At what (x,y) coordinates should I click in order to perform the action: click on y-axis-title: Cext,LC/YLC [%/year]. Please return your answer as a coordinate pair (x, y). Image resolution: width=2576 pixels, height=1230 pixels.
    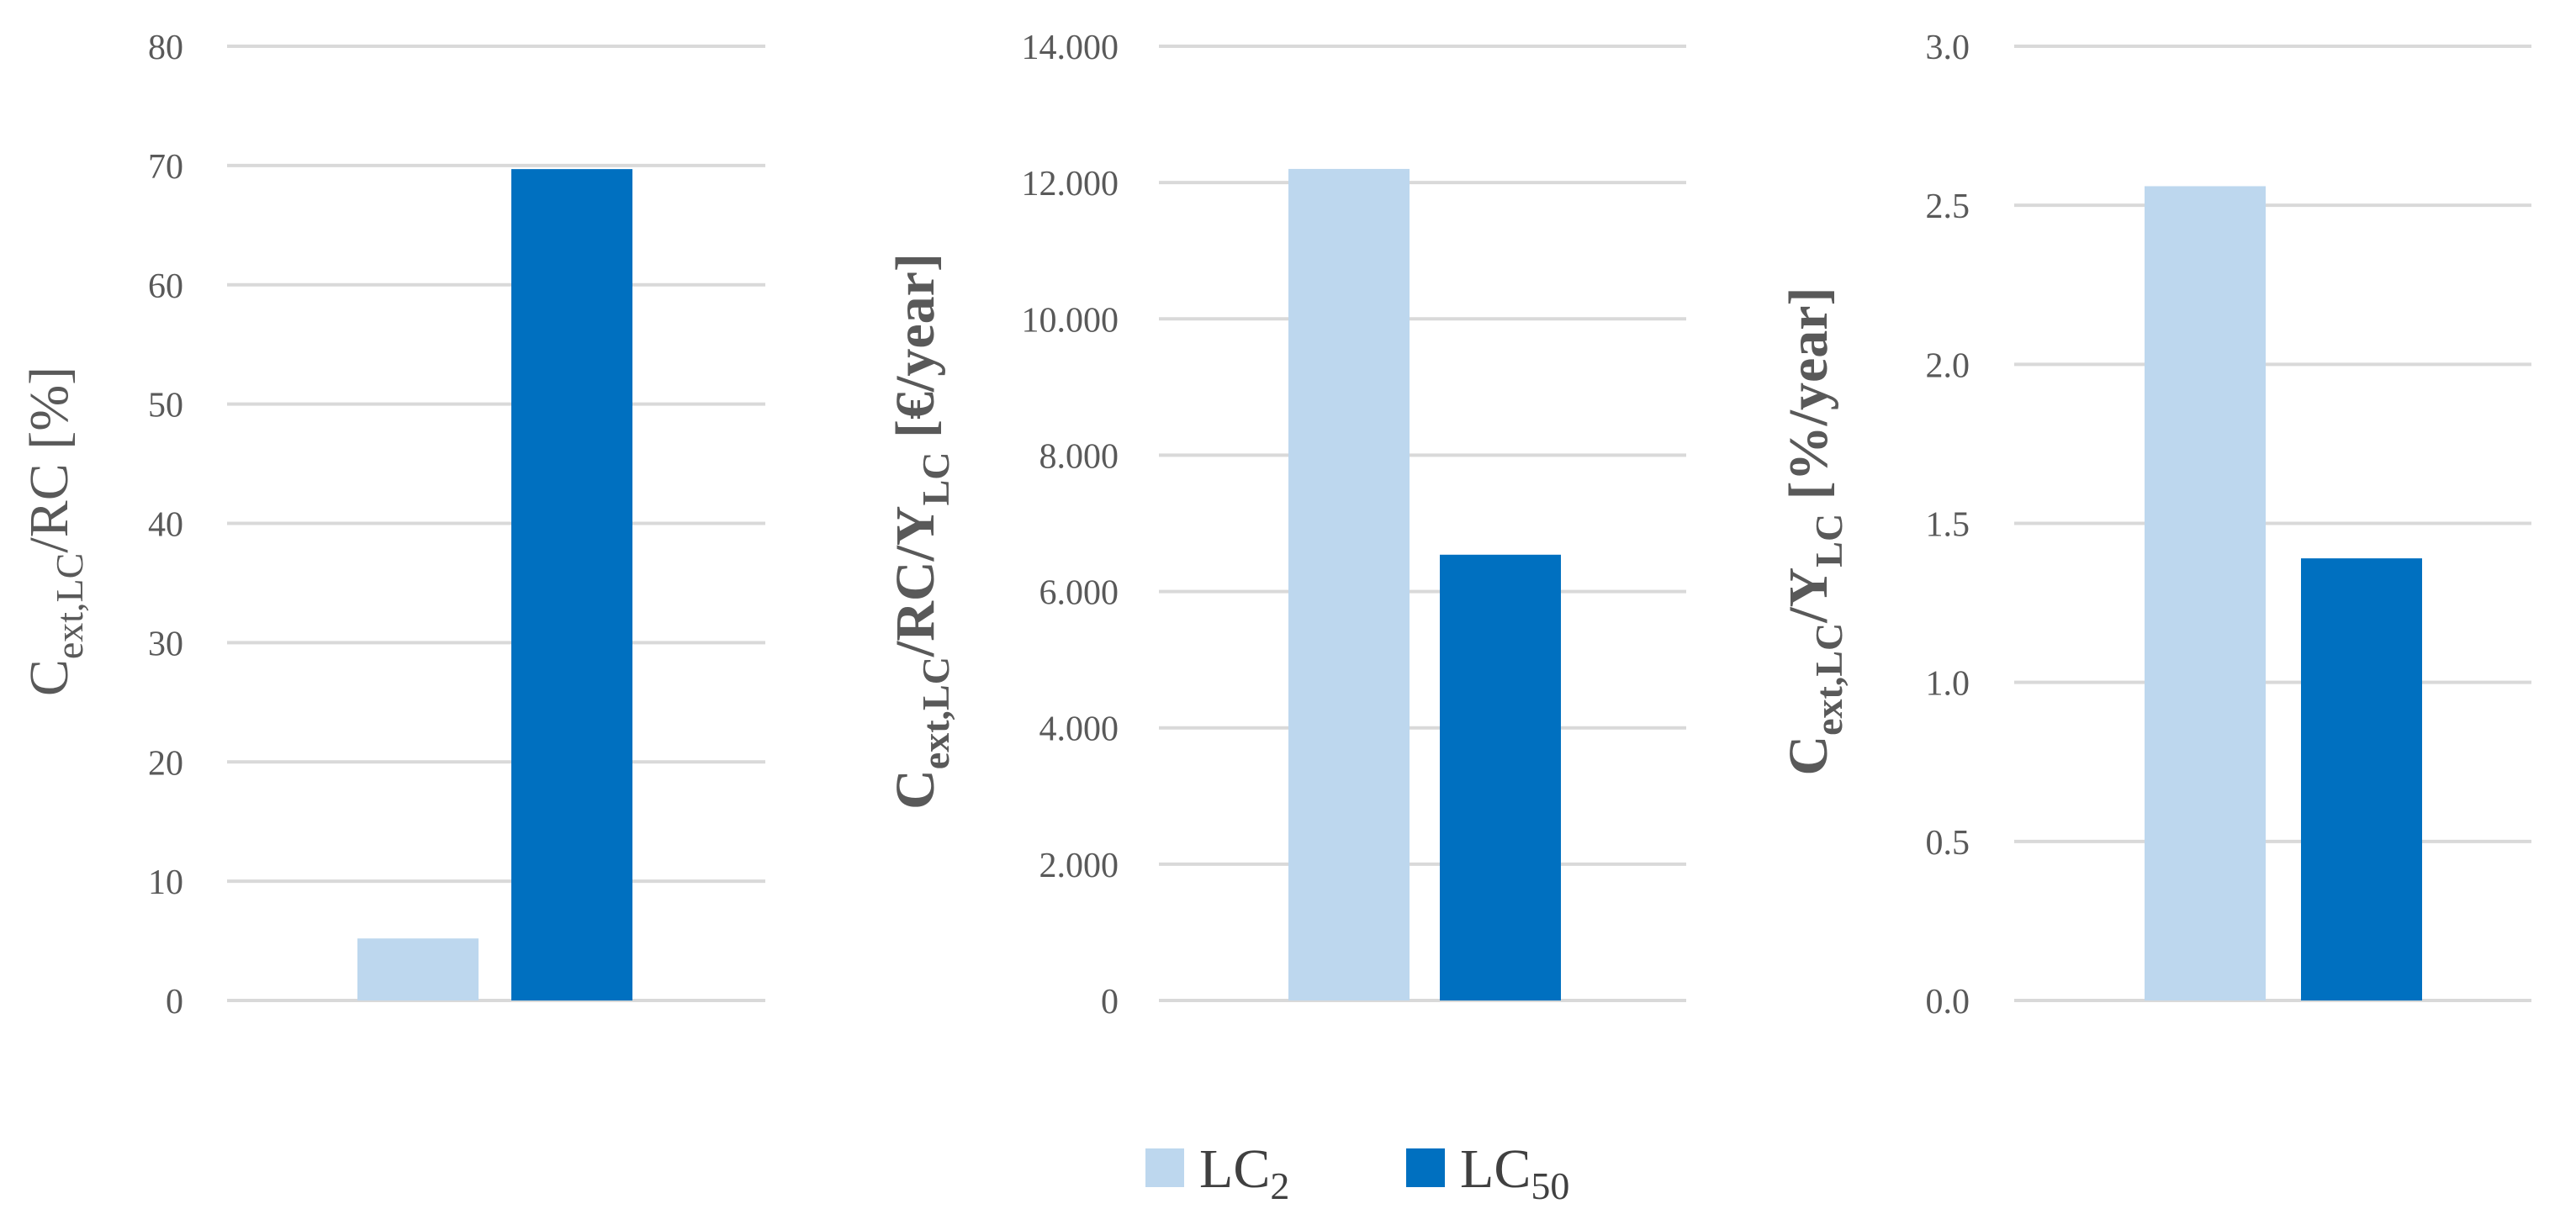
    Looking at the image, I should click on (1814, 531).